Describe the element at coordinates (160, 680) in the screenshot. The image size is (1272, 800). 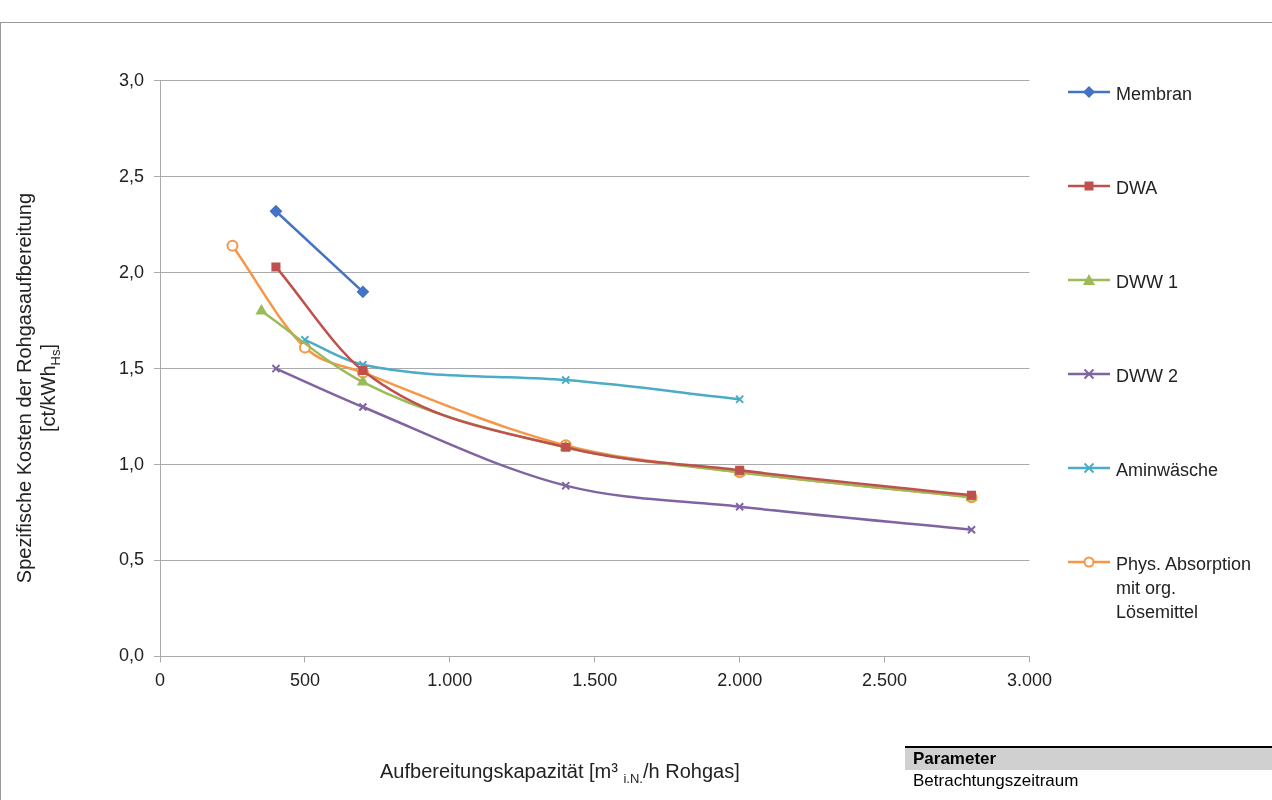
I see `x-tick-label: 0` at that location.